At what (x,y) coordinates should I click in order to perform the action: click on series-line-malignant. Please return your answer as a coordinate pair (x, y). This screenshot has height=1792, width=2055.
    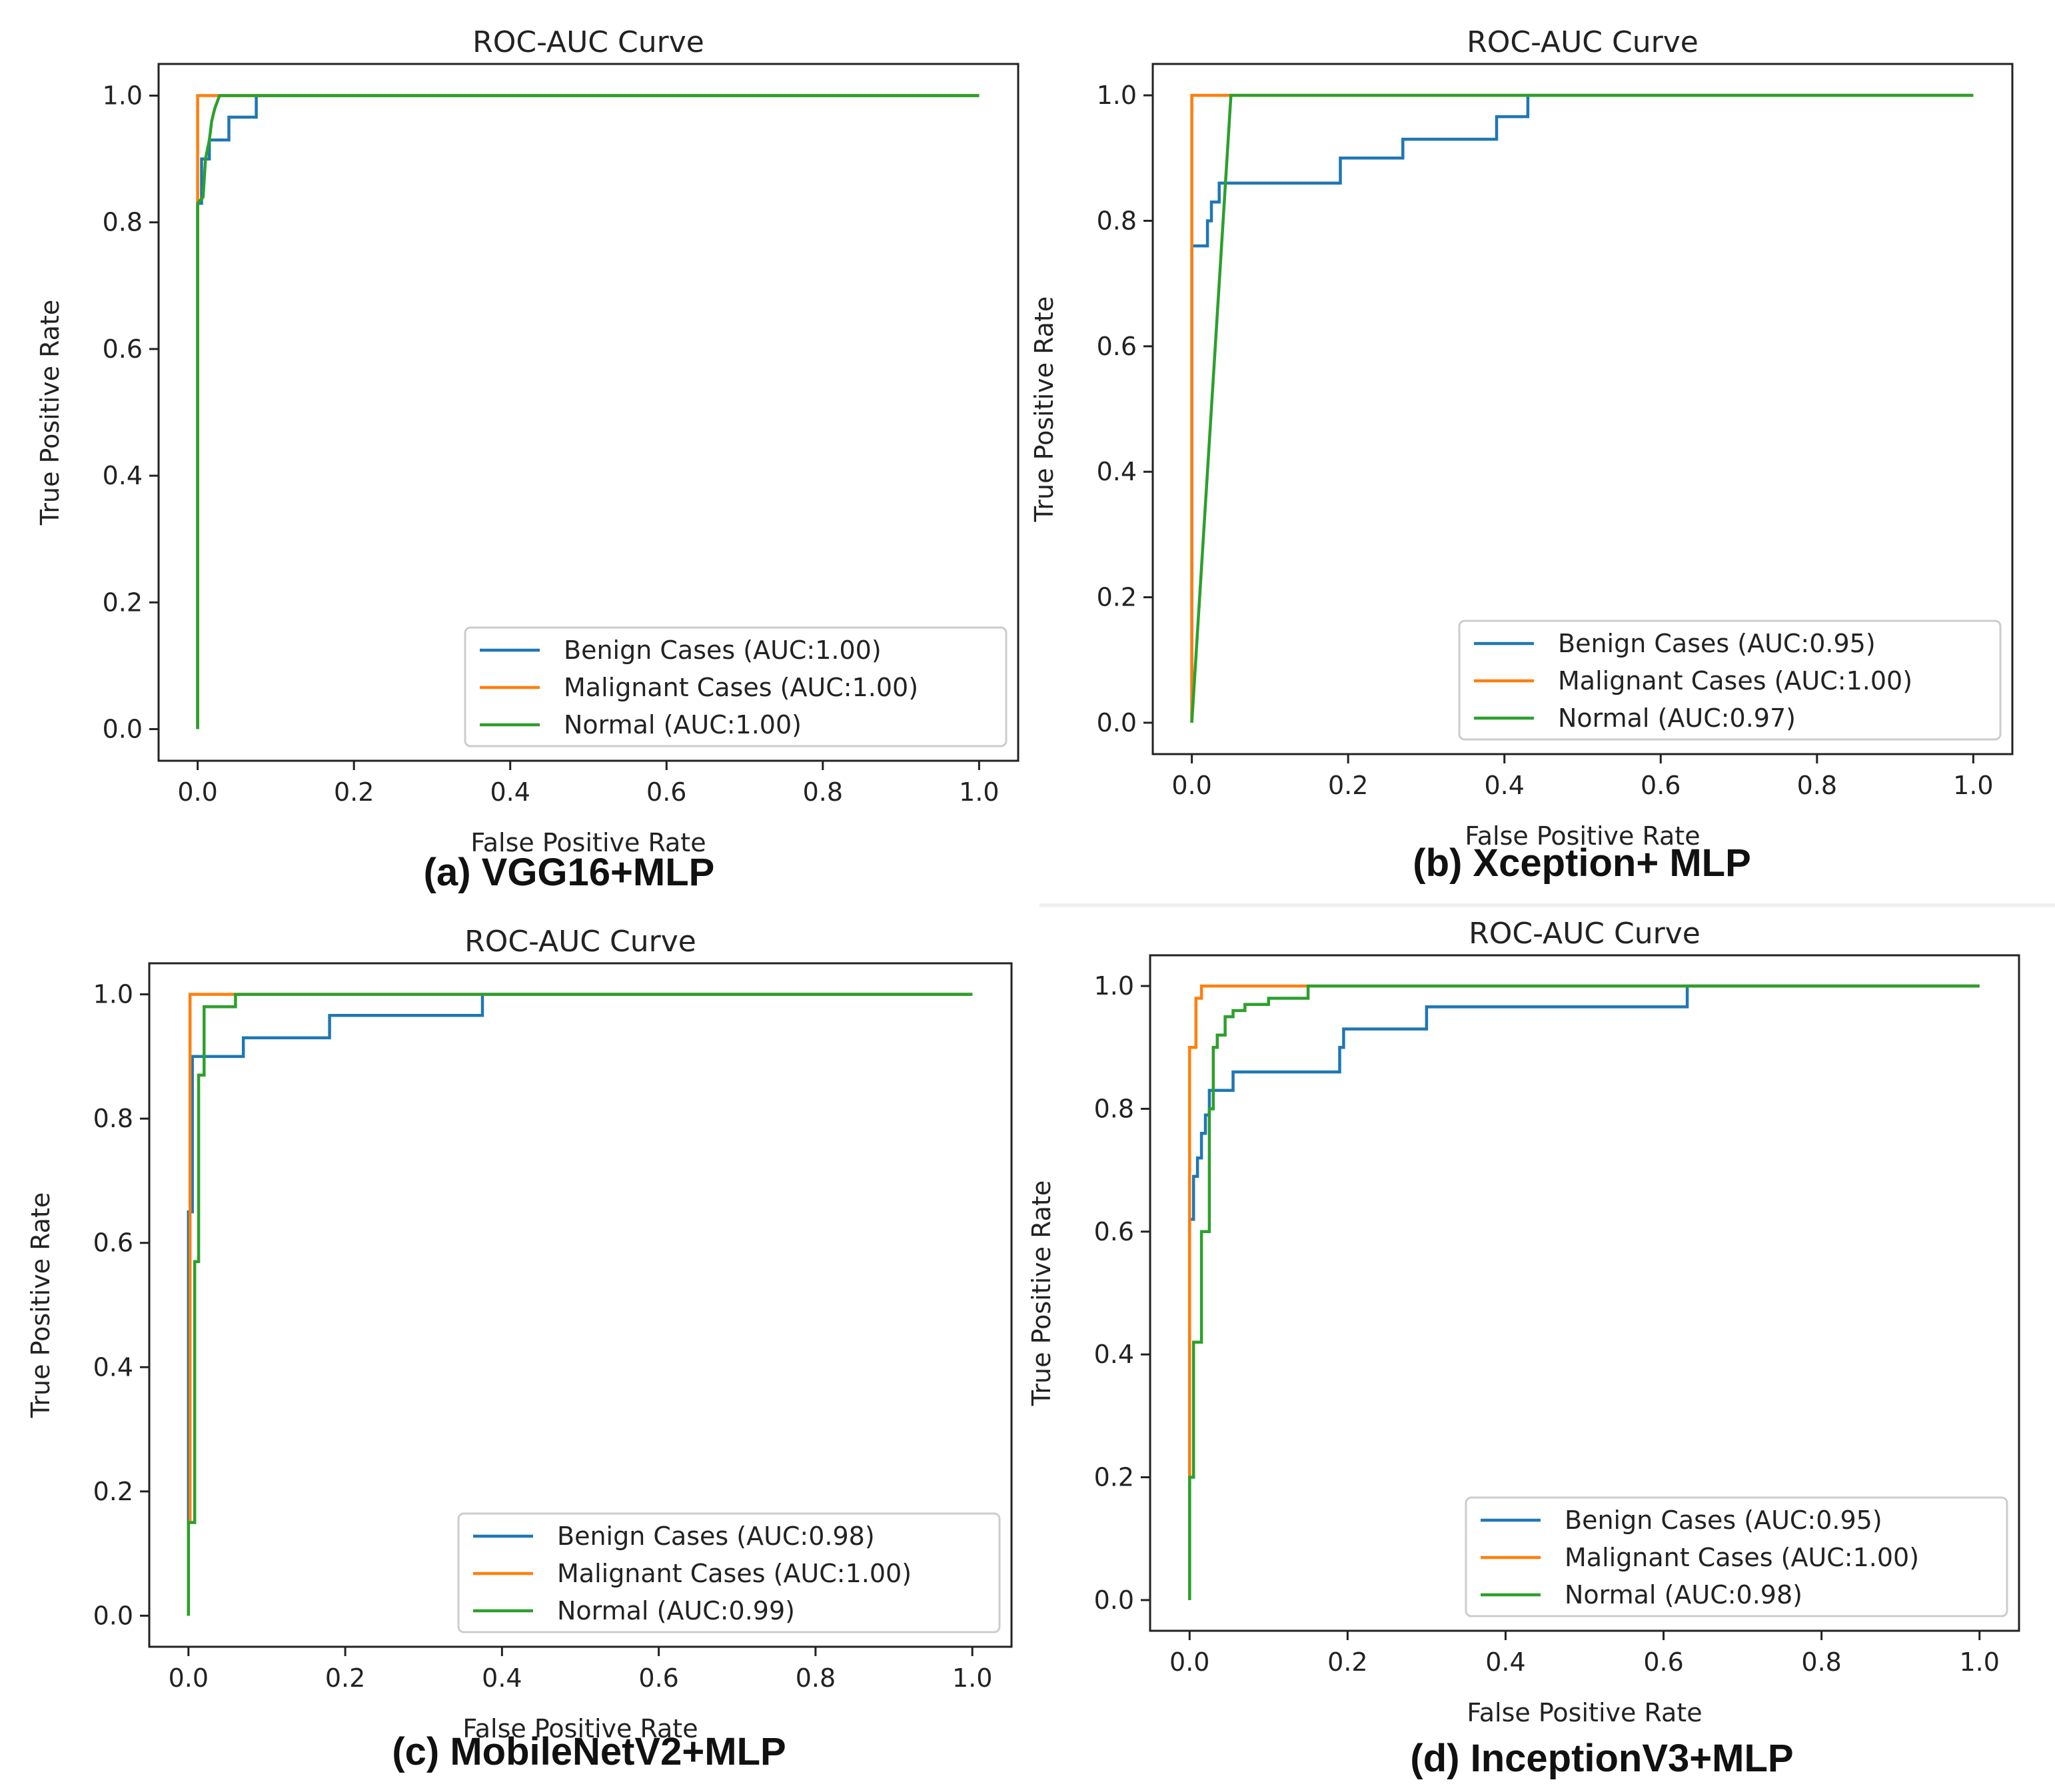
    Looking at the image, I should click on (1584, 1292).